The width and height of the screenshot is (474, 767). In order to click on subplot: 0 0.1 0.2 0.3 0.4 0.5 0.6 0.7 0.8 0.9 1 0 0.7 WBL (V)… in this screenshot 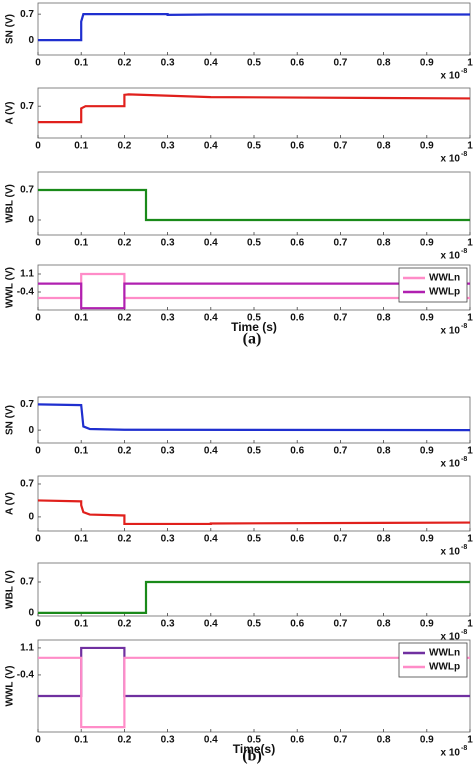, I will do `click(239, 602)`.